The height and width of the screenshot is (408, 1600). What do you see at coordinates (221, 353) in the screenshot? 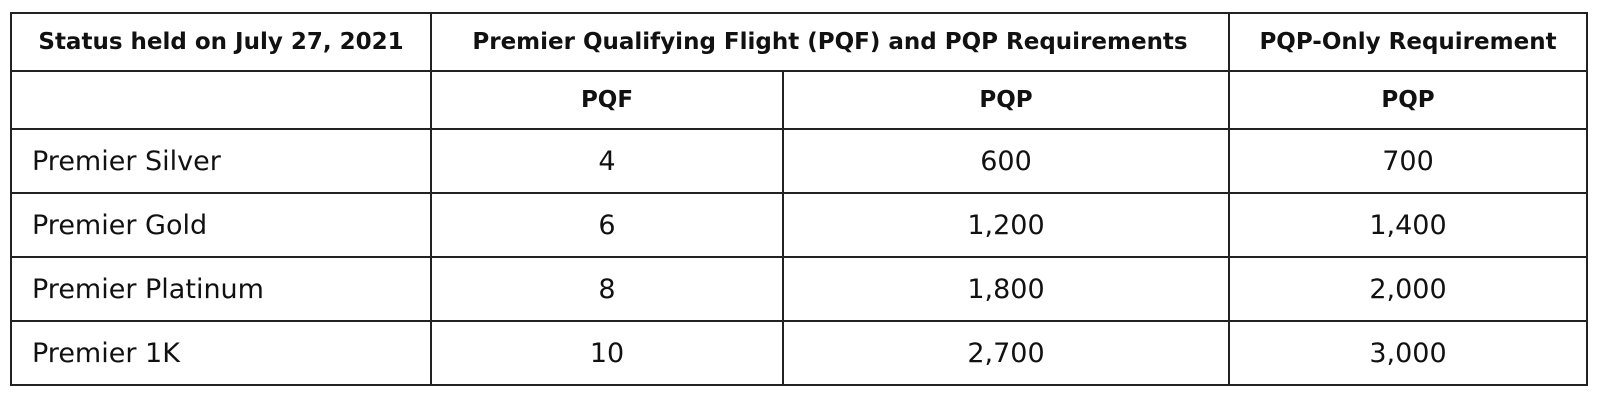
I see `status-cell: Premier 1K` at bounding box center [221, 353].